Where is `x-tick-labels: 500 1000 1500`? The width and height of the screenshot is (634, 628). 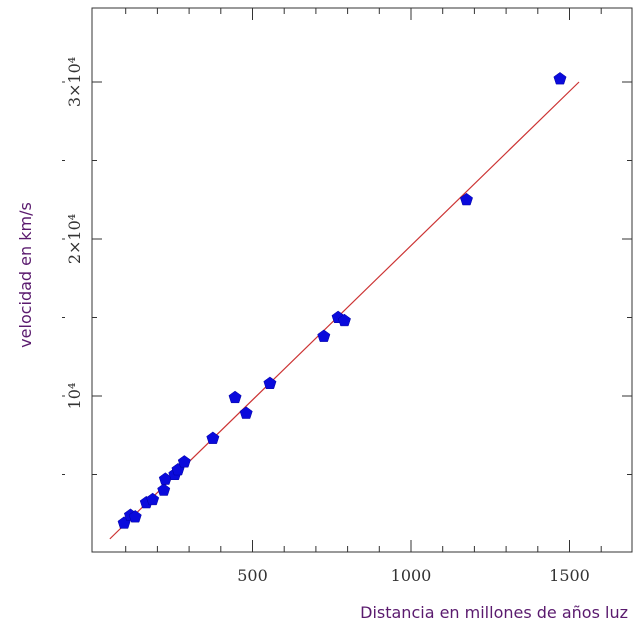 x-tick-labels: 500 1000 1500 is located at coordinates (413, 575).